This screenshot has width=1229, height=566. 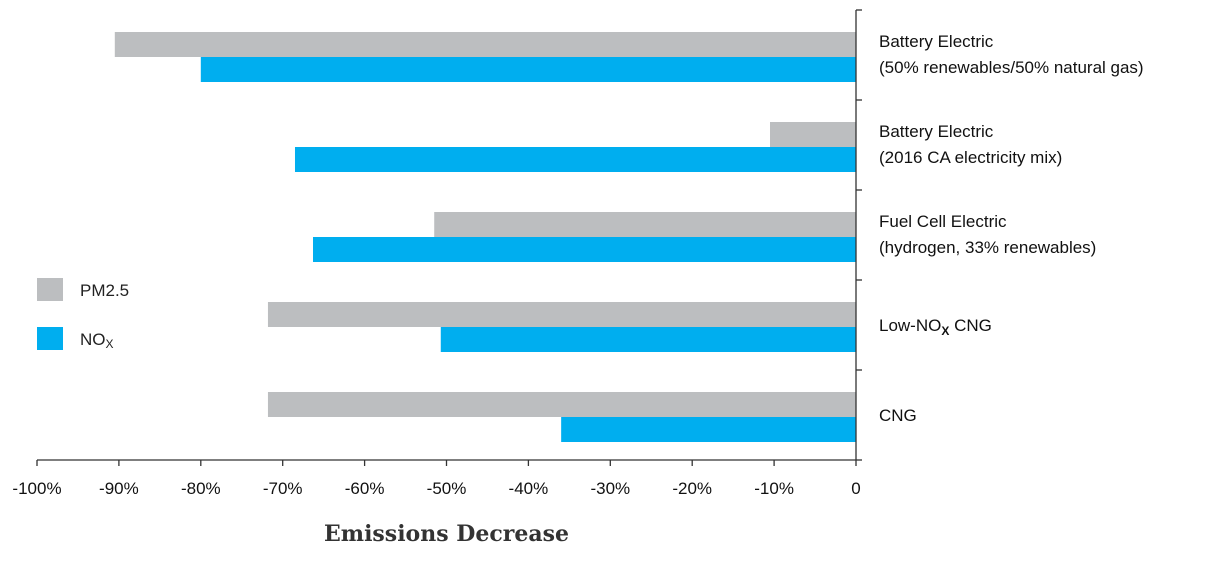 What do you see at coordinates (898, 415) in the screenshot?
I see `category-label: CNG` at bounding box center [898, 415].